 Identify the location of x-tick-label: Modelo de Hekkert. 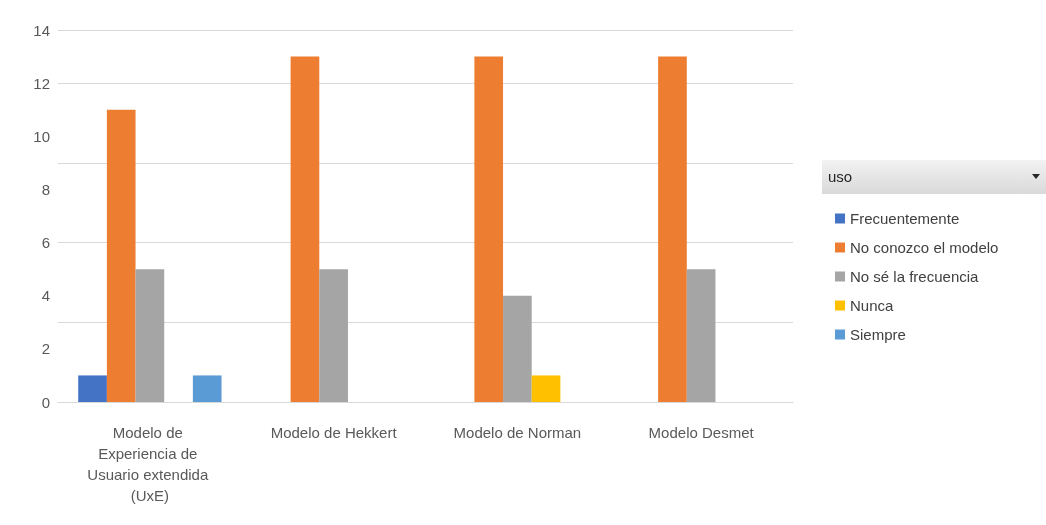
(334, 432).